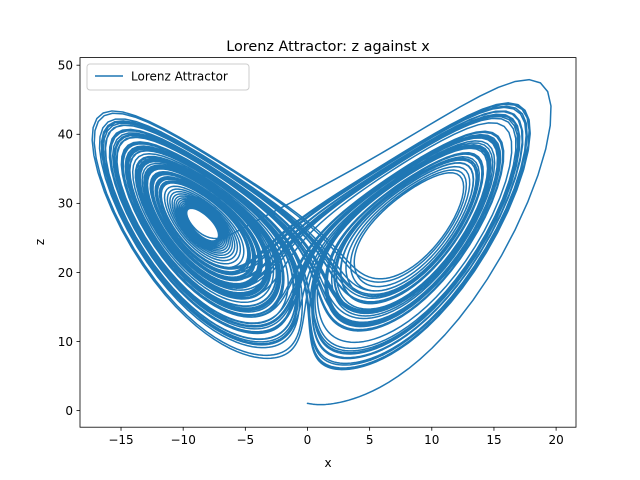  What do you see at coordinates (555, 440) in the screenshot?
I see `x-tick-label: 20` at bounding box center [555, 440].